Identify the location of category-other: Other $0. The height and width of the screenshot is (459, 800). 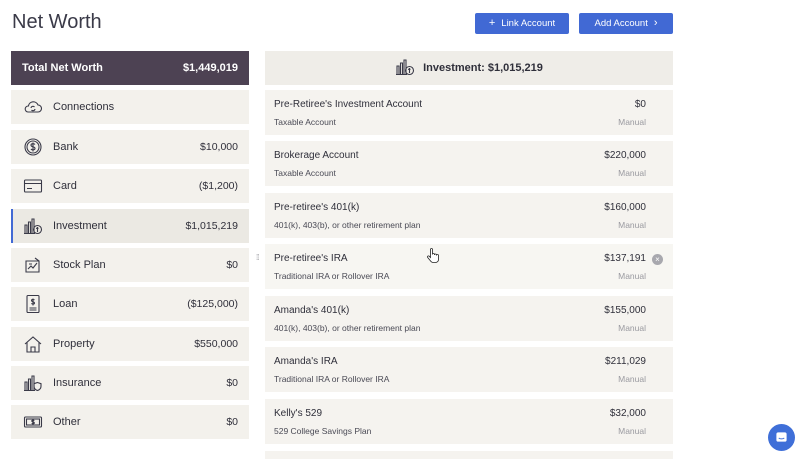
(130, 422).